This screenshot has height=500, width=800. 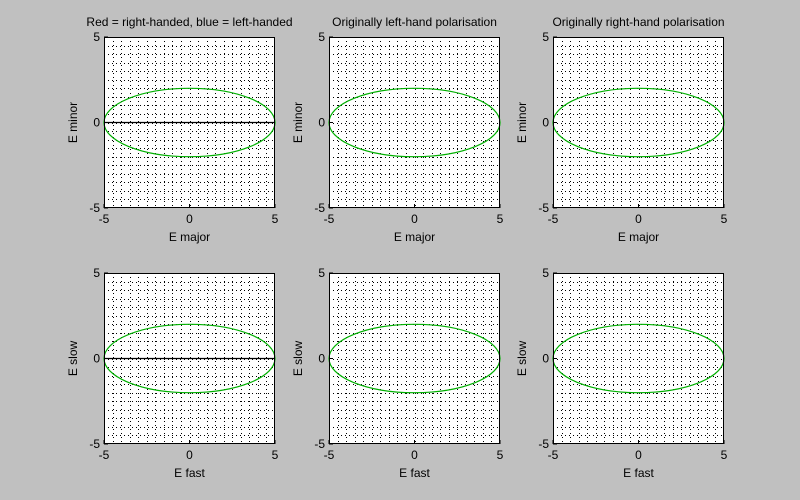 I want to click on subplot-6: -5 0 5 -5 0 5 E fast E slow, so click(x=621, y=373).